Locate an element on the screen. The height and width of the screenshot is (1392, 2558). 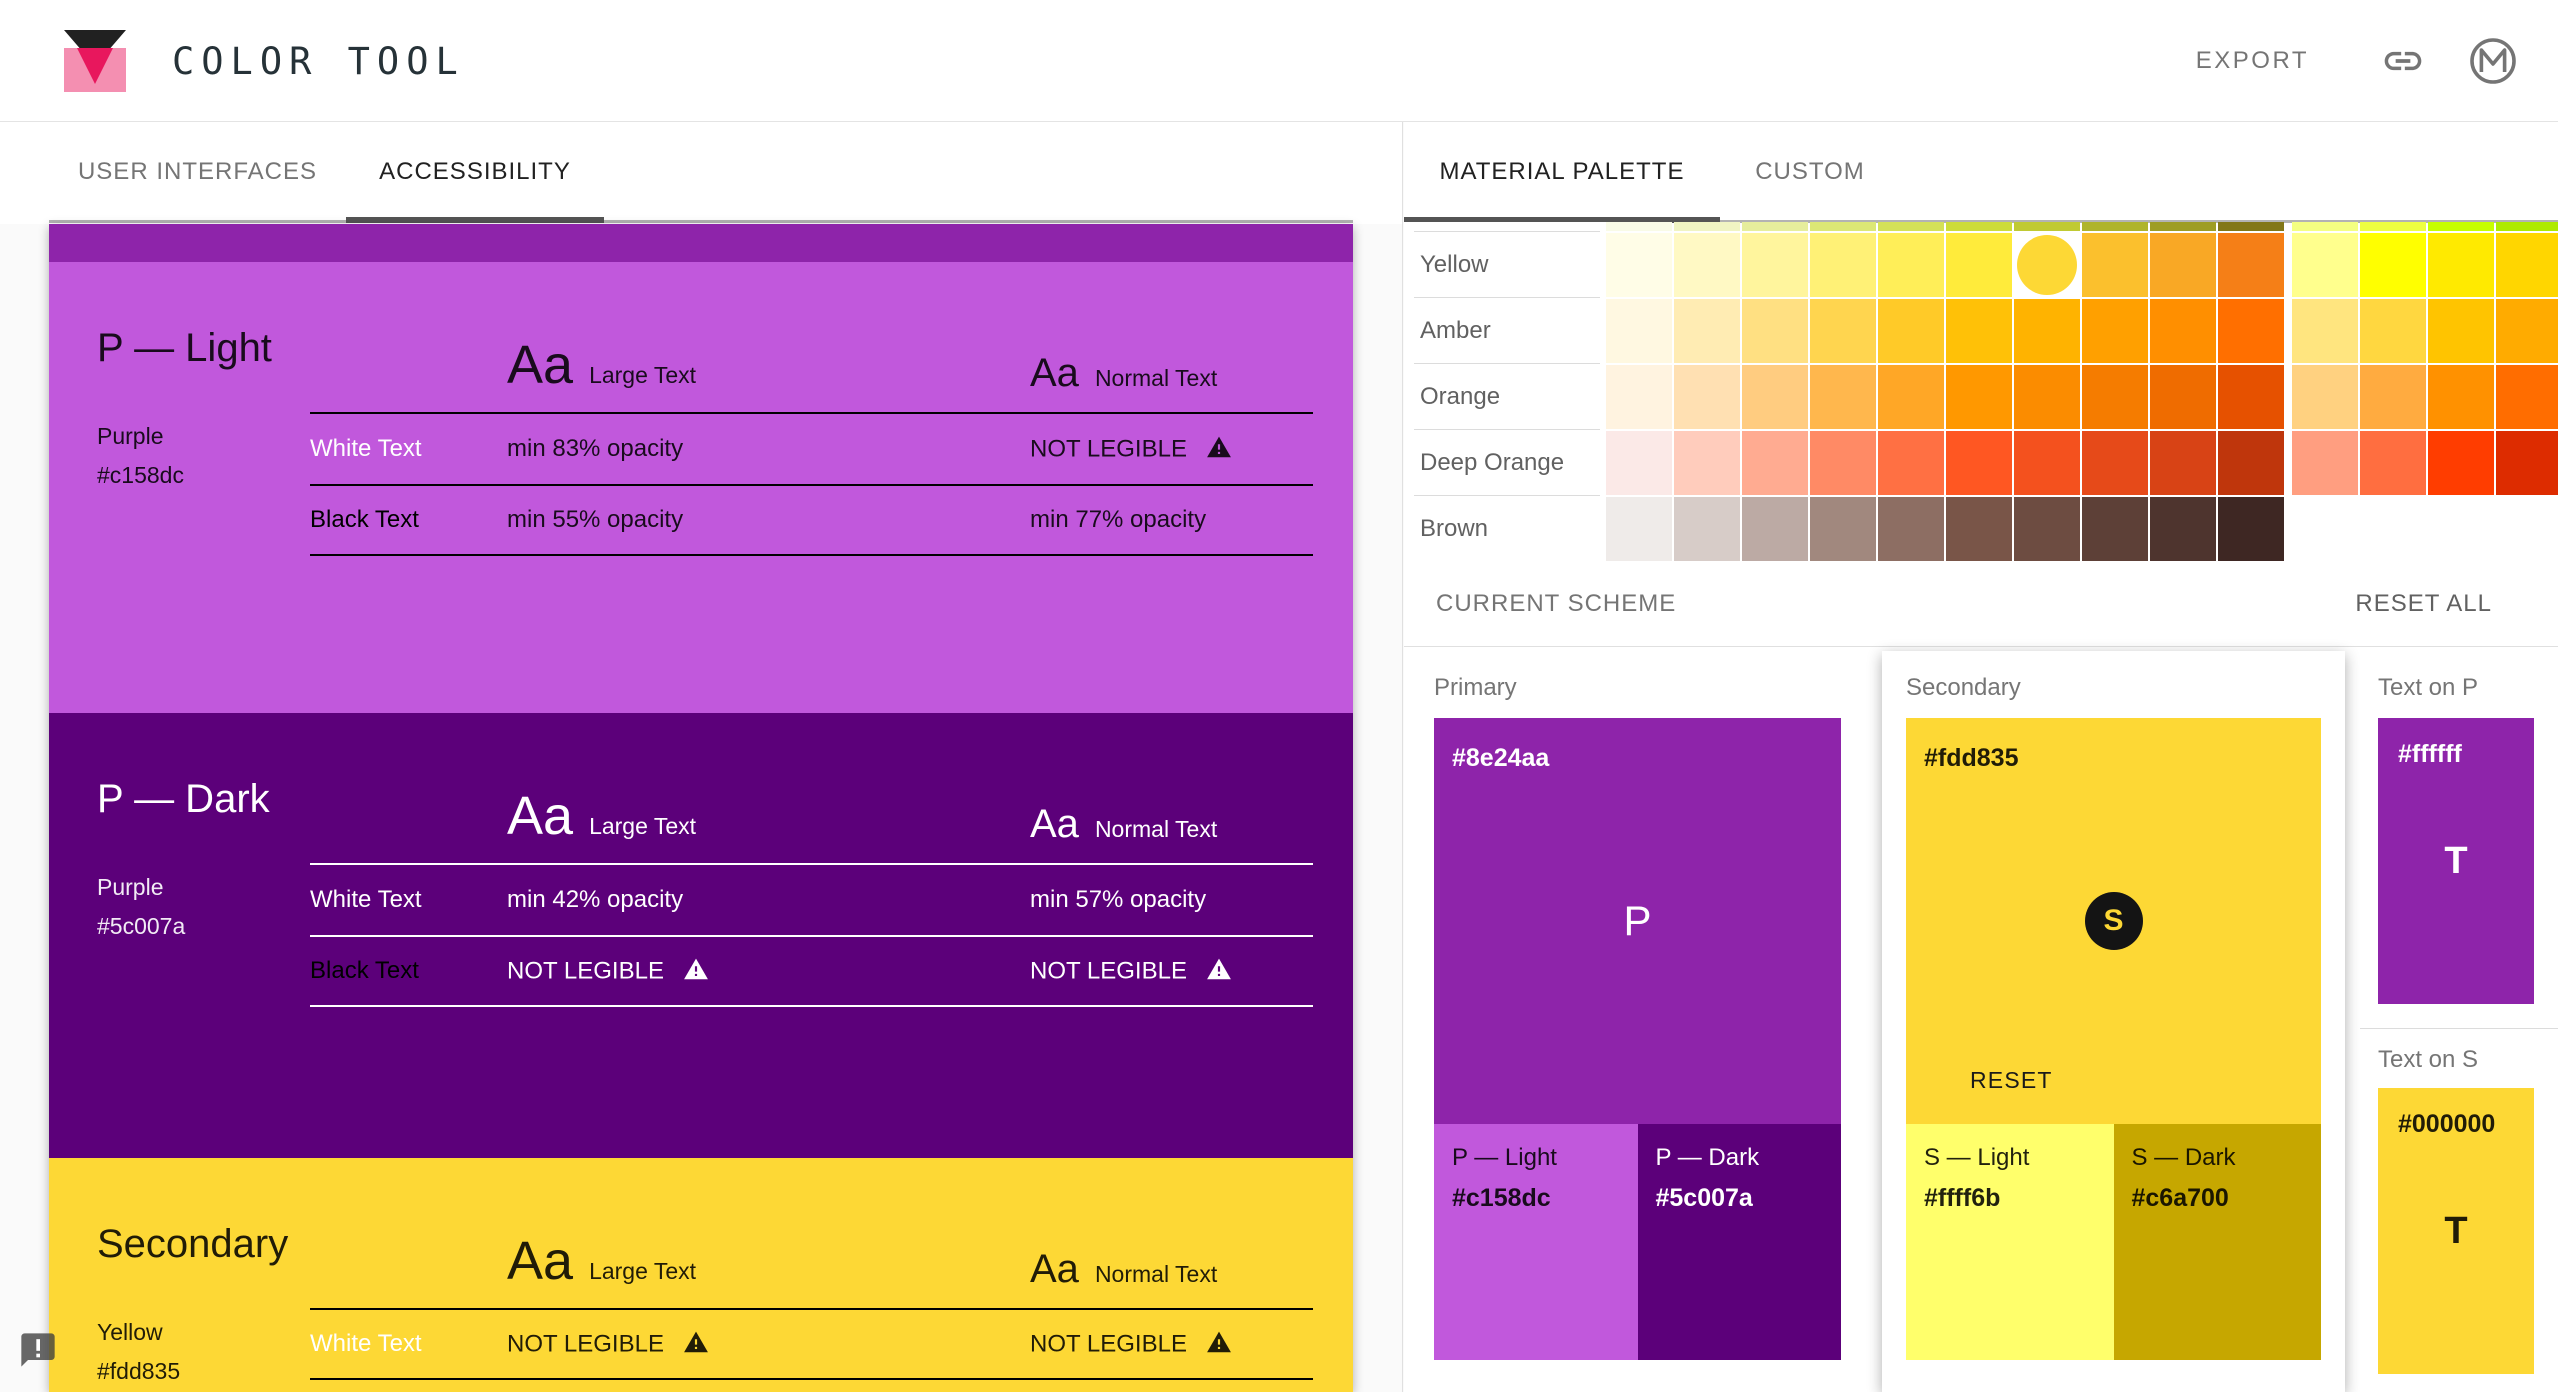
secondary-swatch: #fdd835 S RESET is located at coordinates (2113, 921).